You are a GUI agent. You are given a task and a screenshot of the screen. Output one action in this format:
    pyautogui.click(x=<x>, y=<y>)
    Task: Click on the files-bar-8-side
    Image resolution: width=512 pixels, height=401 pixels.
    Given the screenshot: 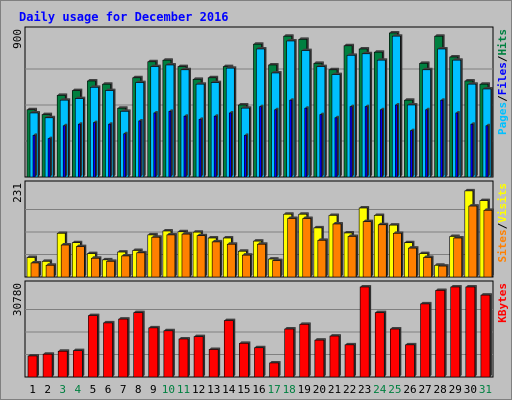 What is the action you would take?
    pyautogui.click(x=141, y=148)
    